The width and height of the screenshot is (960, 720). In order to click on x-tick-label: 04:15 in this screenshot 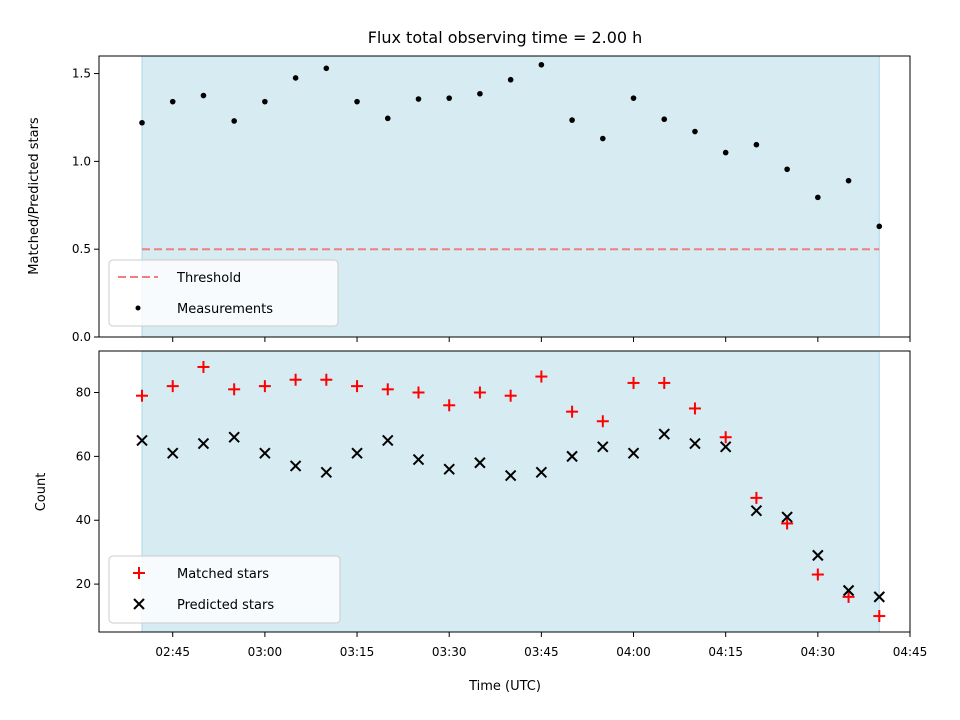, I will do `click(725, 652)`.